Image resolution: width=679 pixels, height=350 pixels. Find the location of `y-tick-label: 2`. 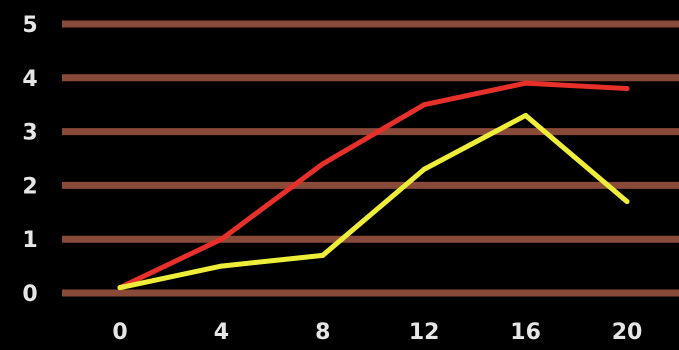

y-tick-label: 2 is located at coordinates (29, 186).